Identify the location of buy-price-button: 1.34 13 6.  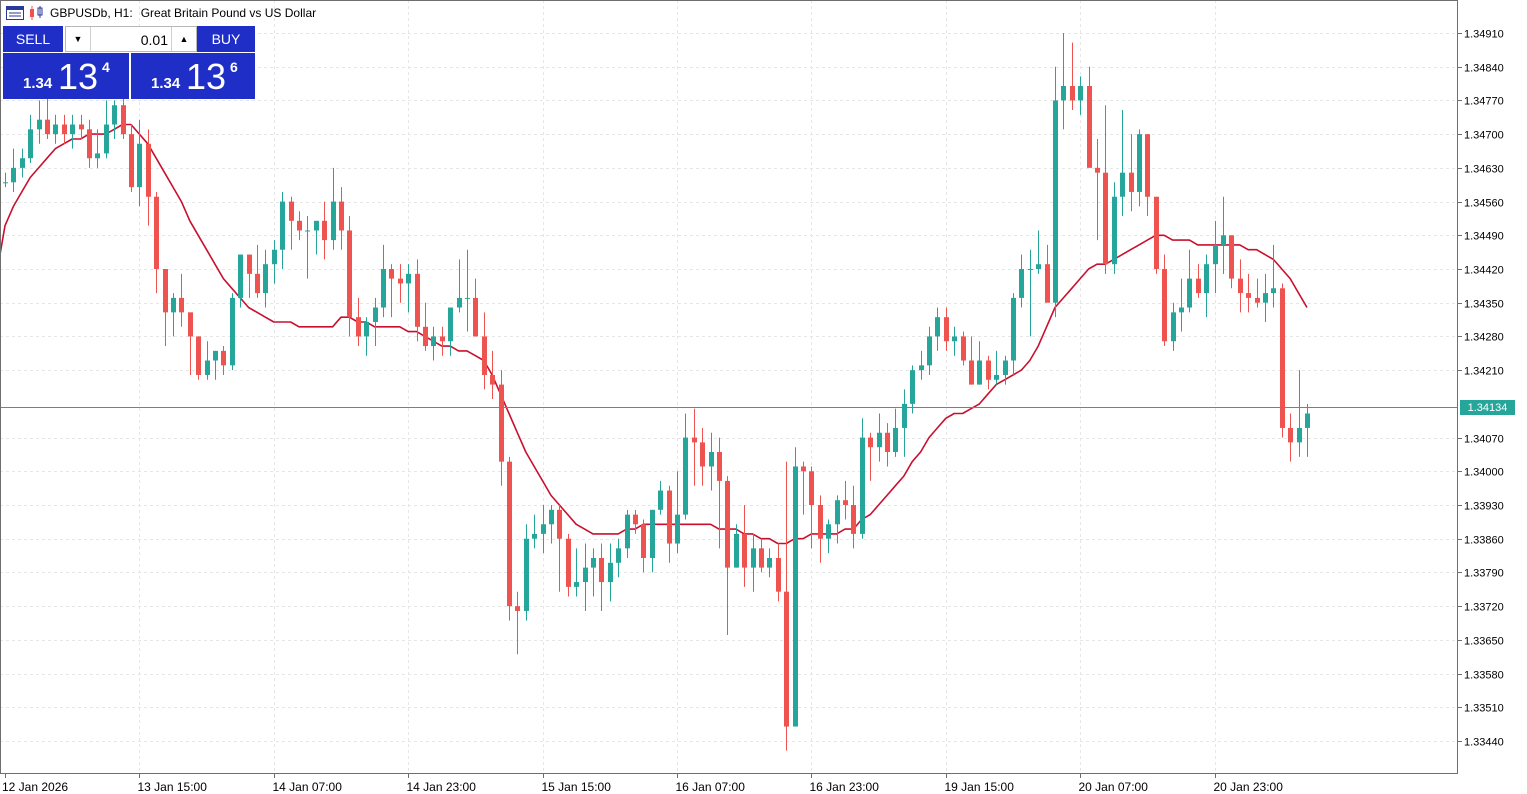
(193, 76).